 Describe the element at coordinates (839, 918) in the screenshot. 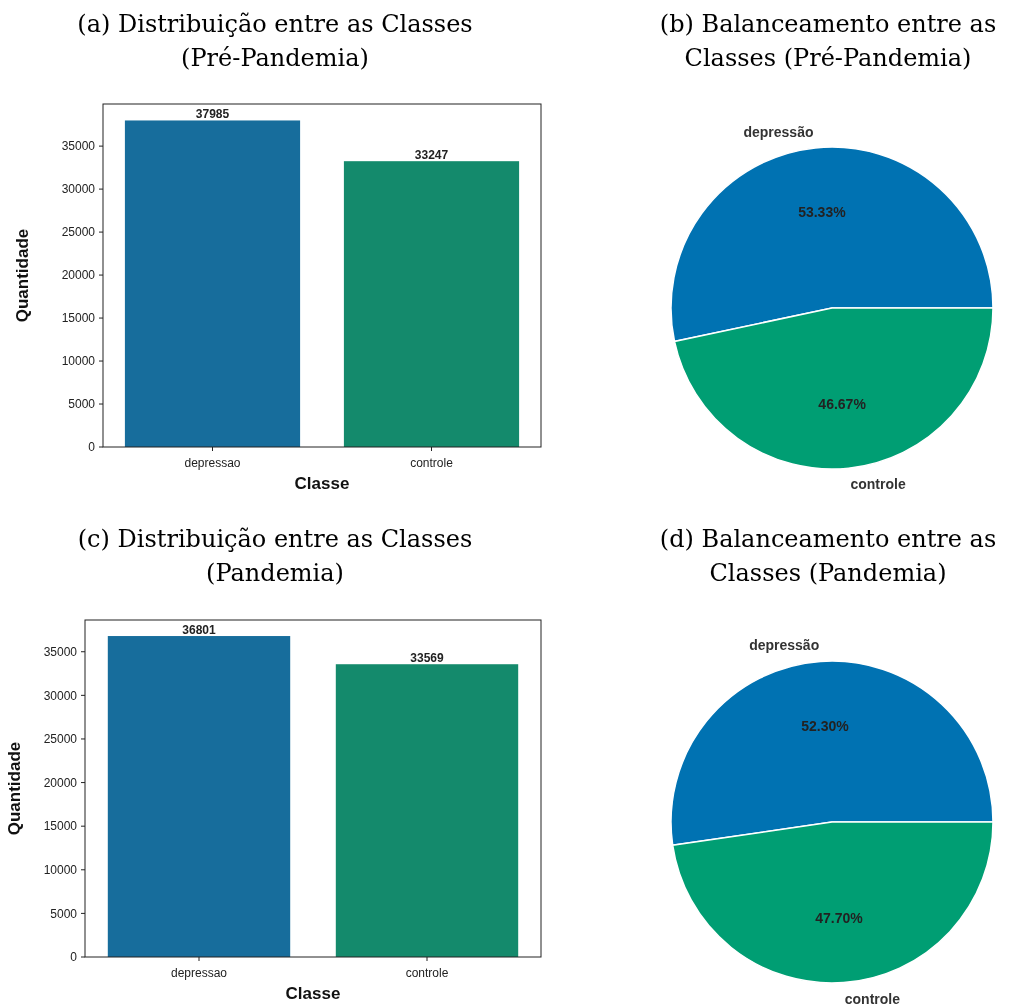

I see `data-label: 47.70%` at that location.